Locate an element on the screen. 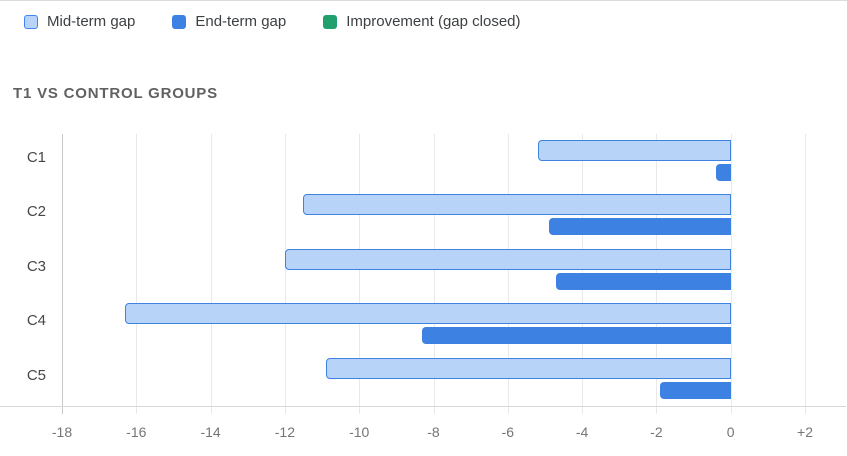 This screenshot has height=456, width=847. bar-mid-term-gap-c5 is located at coordinates (528, 368).